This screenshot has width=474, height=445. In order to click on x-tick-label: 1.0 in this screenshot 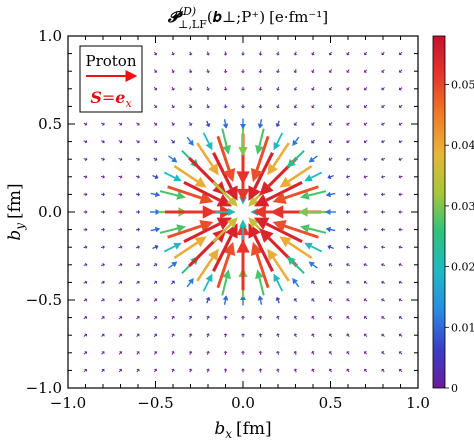, I will do `click(418, 403)`.